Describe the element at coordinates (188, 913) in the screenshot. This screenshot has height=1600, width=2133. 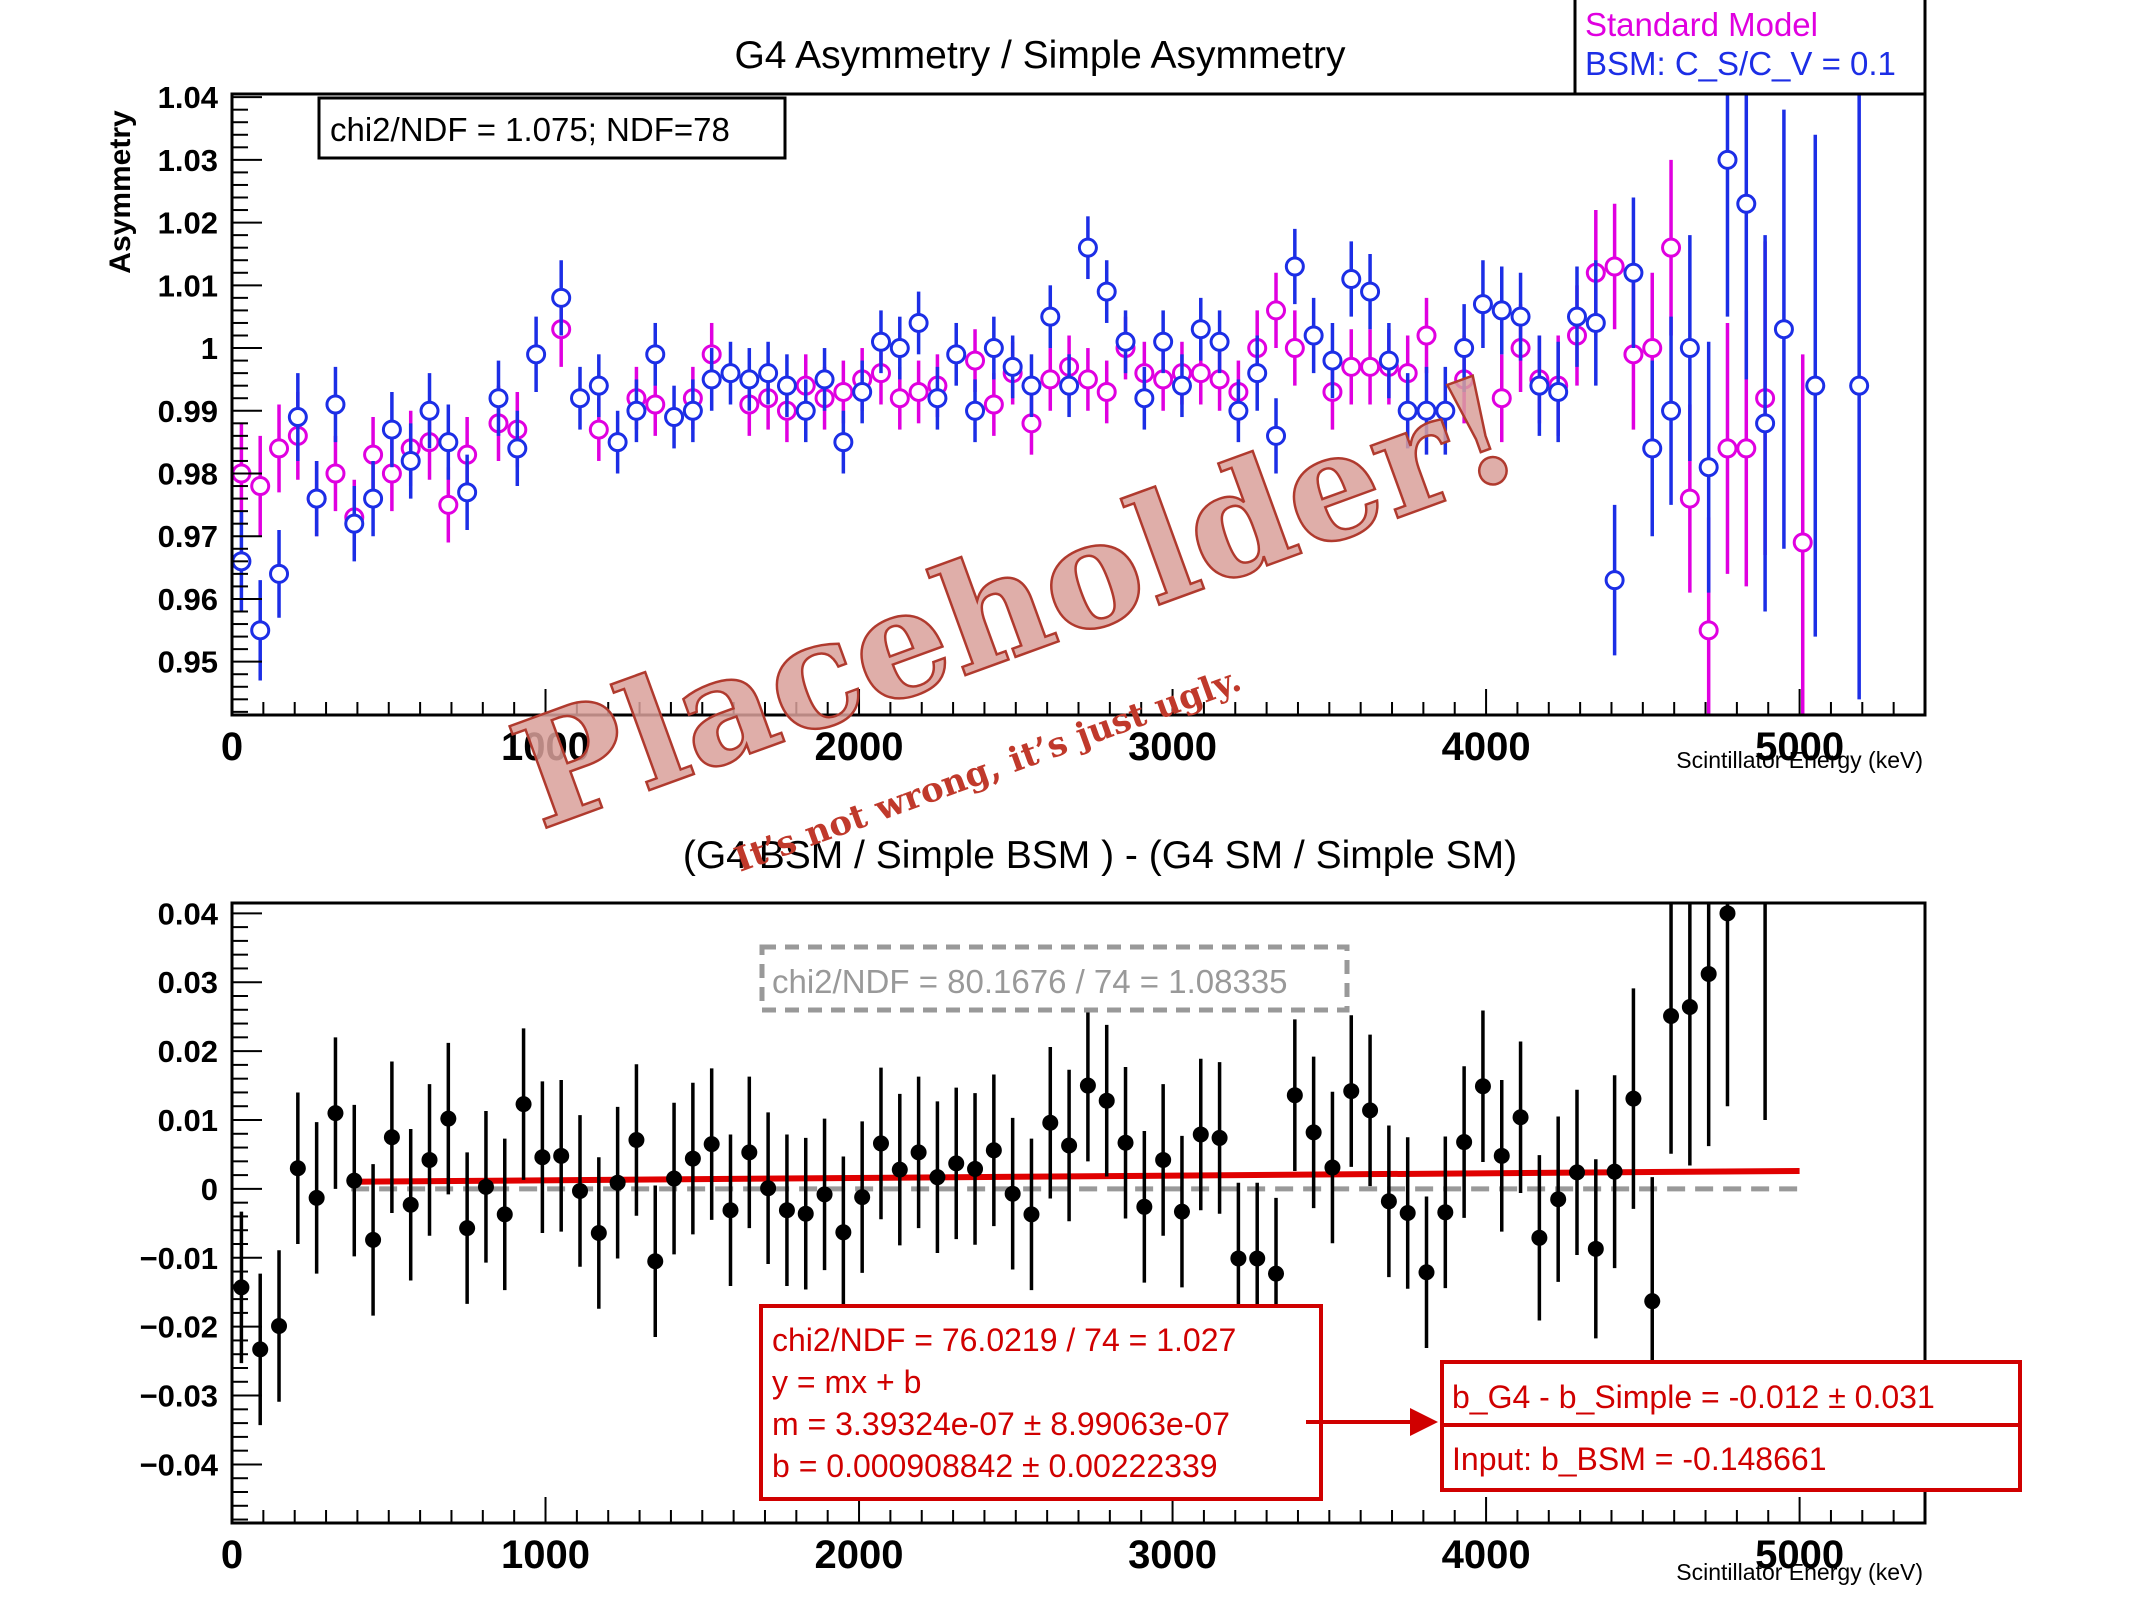
I see `y-tick-label: 0.04` at that location.